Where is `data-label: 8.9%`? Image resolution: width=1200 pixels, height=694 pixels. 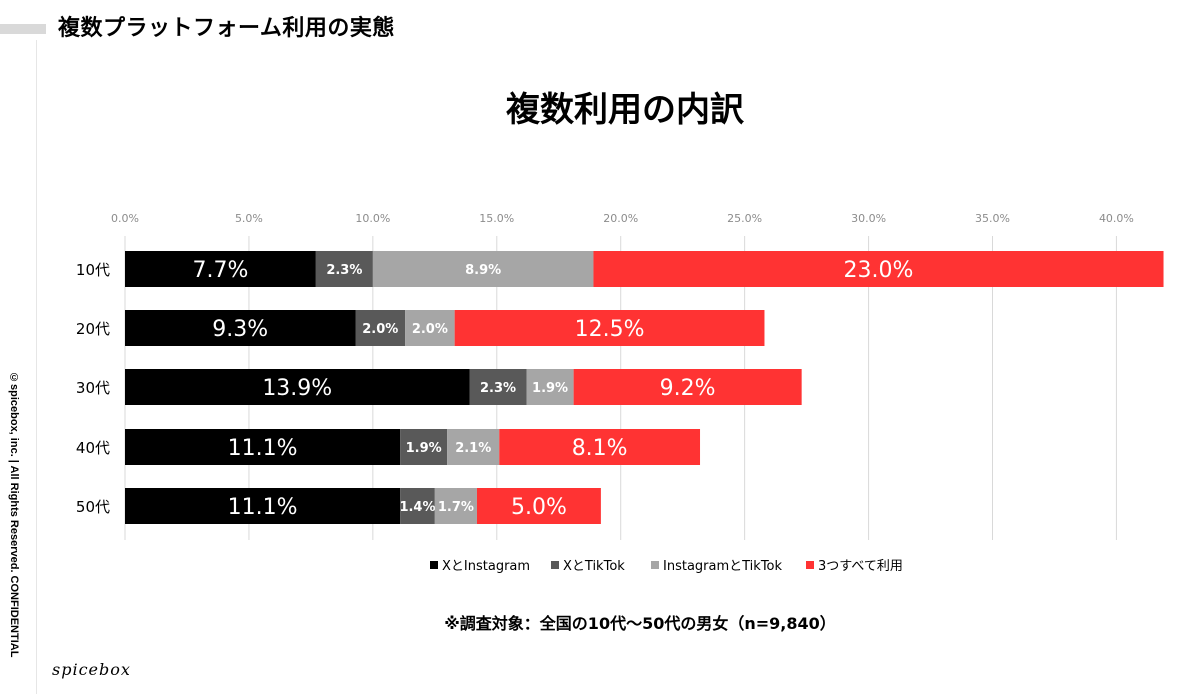
data-label: 8.9% is located at coordinates (483, 270).